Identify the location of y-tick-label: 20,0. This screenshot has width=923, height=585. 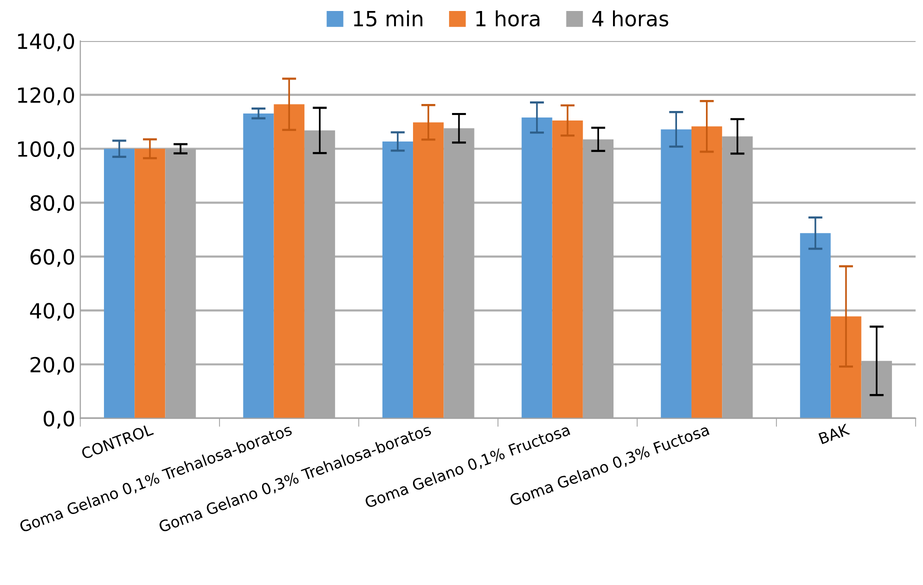
(52, 365).